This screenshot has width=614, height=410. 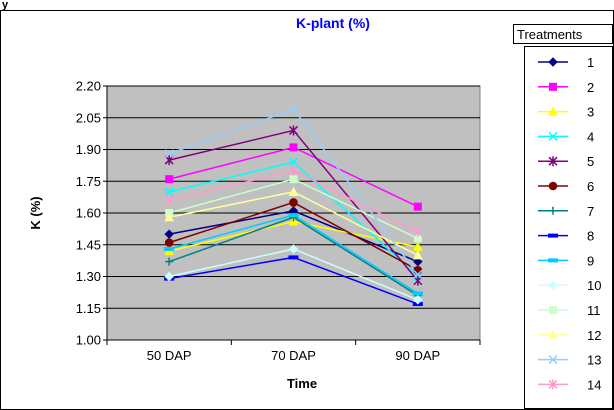 What do you see at coordinates (594, 285) in the screenshot?
I see `legend-label-10: 10` at bounding box center [594, 285].